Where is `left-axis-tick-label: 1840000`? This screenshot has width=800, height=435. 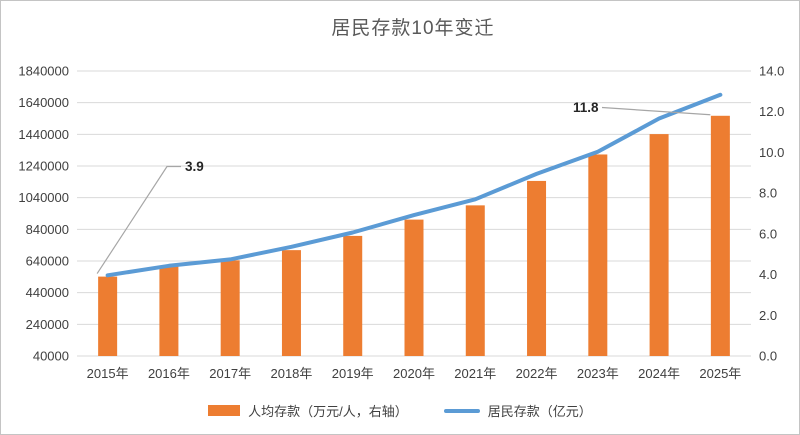
left-axis-tick-label: 1840000 is located at coordinates (43, 71).